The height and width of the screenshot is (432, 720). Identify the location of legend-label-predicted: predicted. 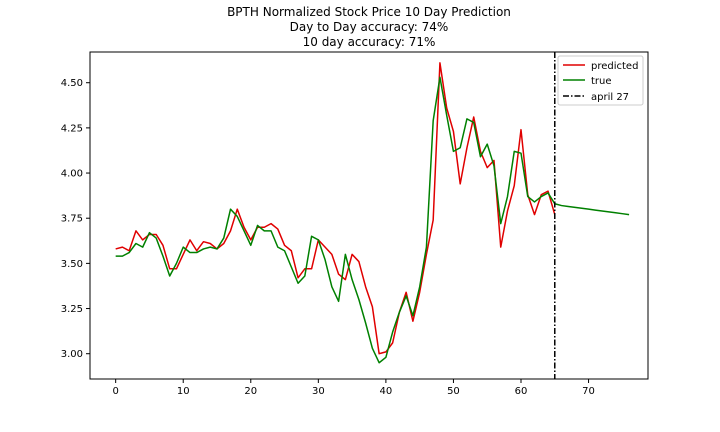
(614, 66).